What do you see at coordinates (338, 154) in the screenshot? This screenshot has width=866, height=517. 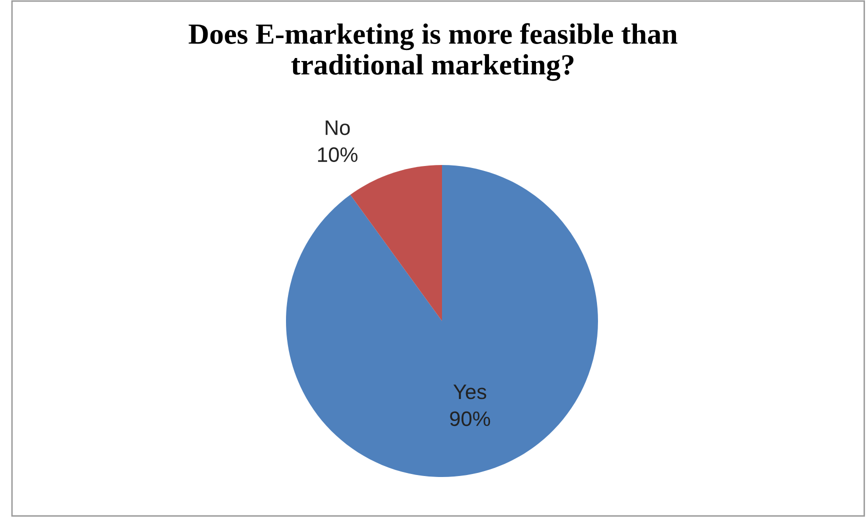 I see `data-label: 10%` at bounding box center [338, 154].